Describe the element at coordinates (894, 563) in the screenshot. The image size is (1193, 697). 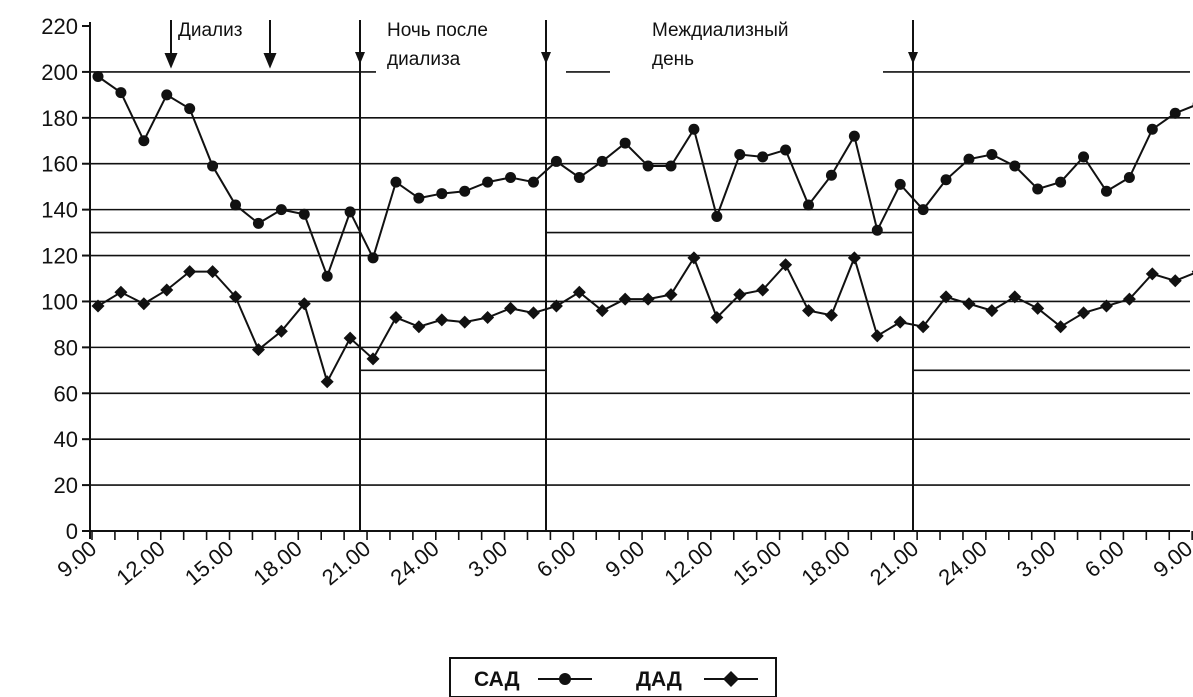
I see `x-tick-label-12: 21.00` at that location.